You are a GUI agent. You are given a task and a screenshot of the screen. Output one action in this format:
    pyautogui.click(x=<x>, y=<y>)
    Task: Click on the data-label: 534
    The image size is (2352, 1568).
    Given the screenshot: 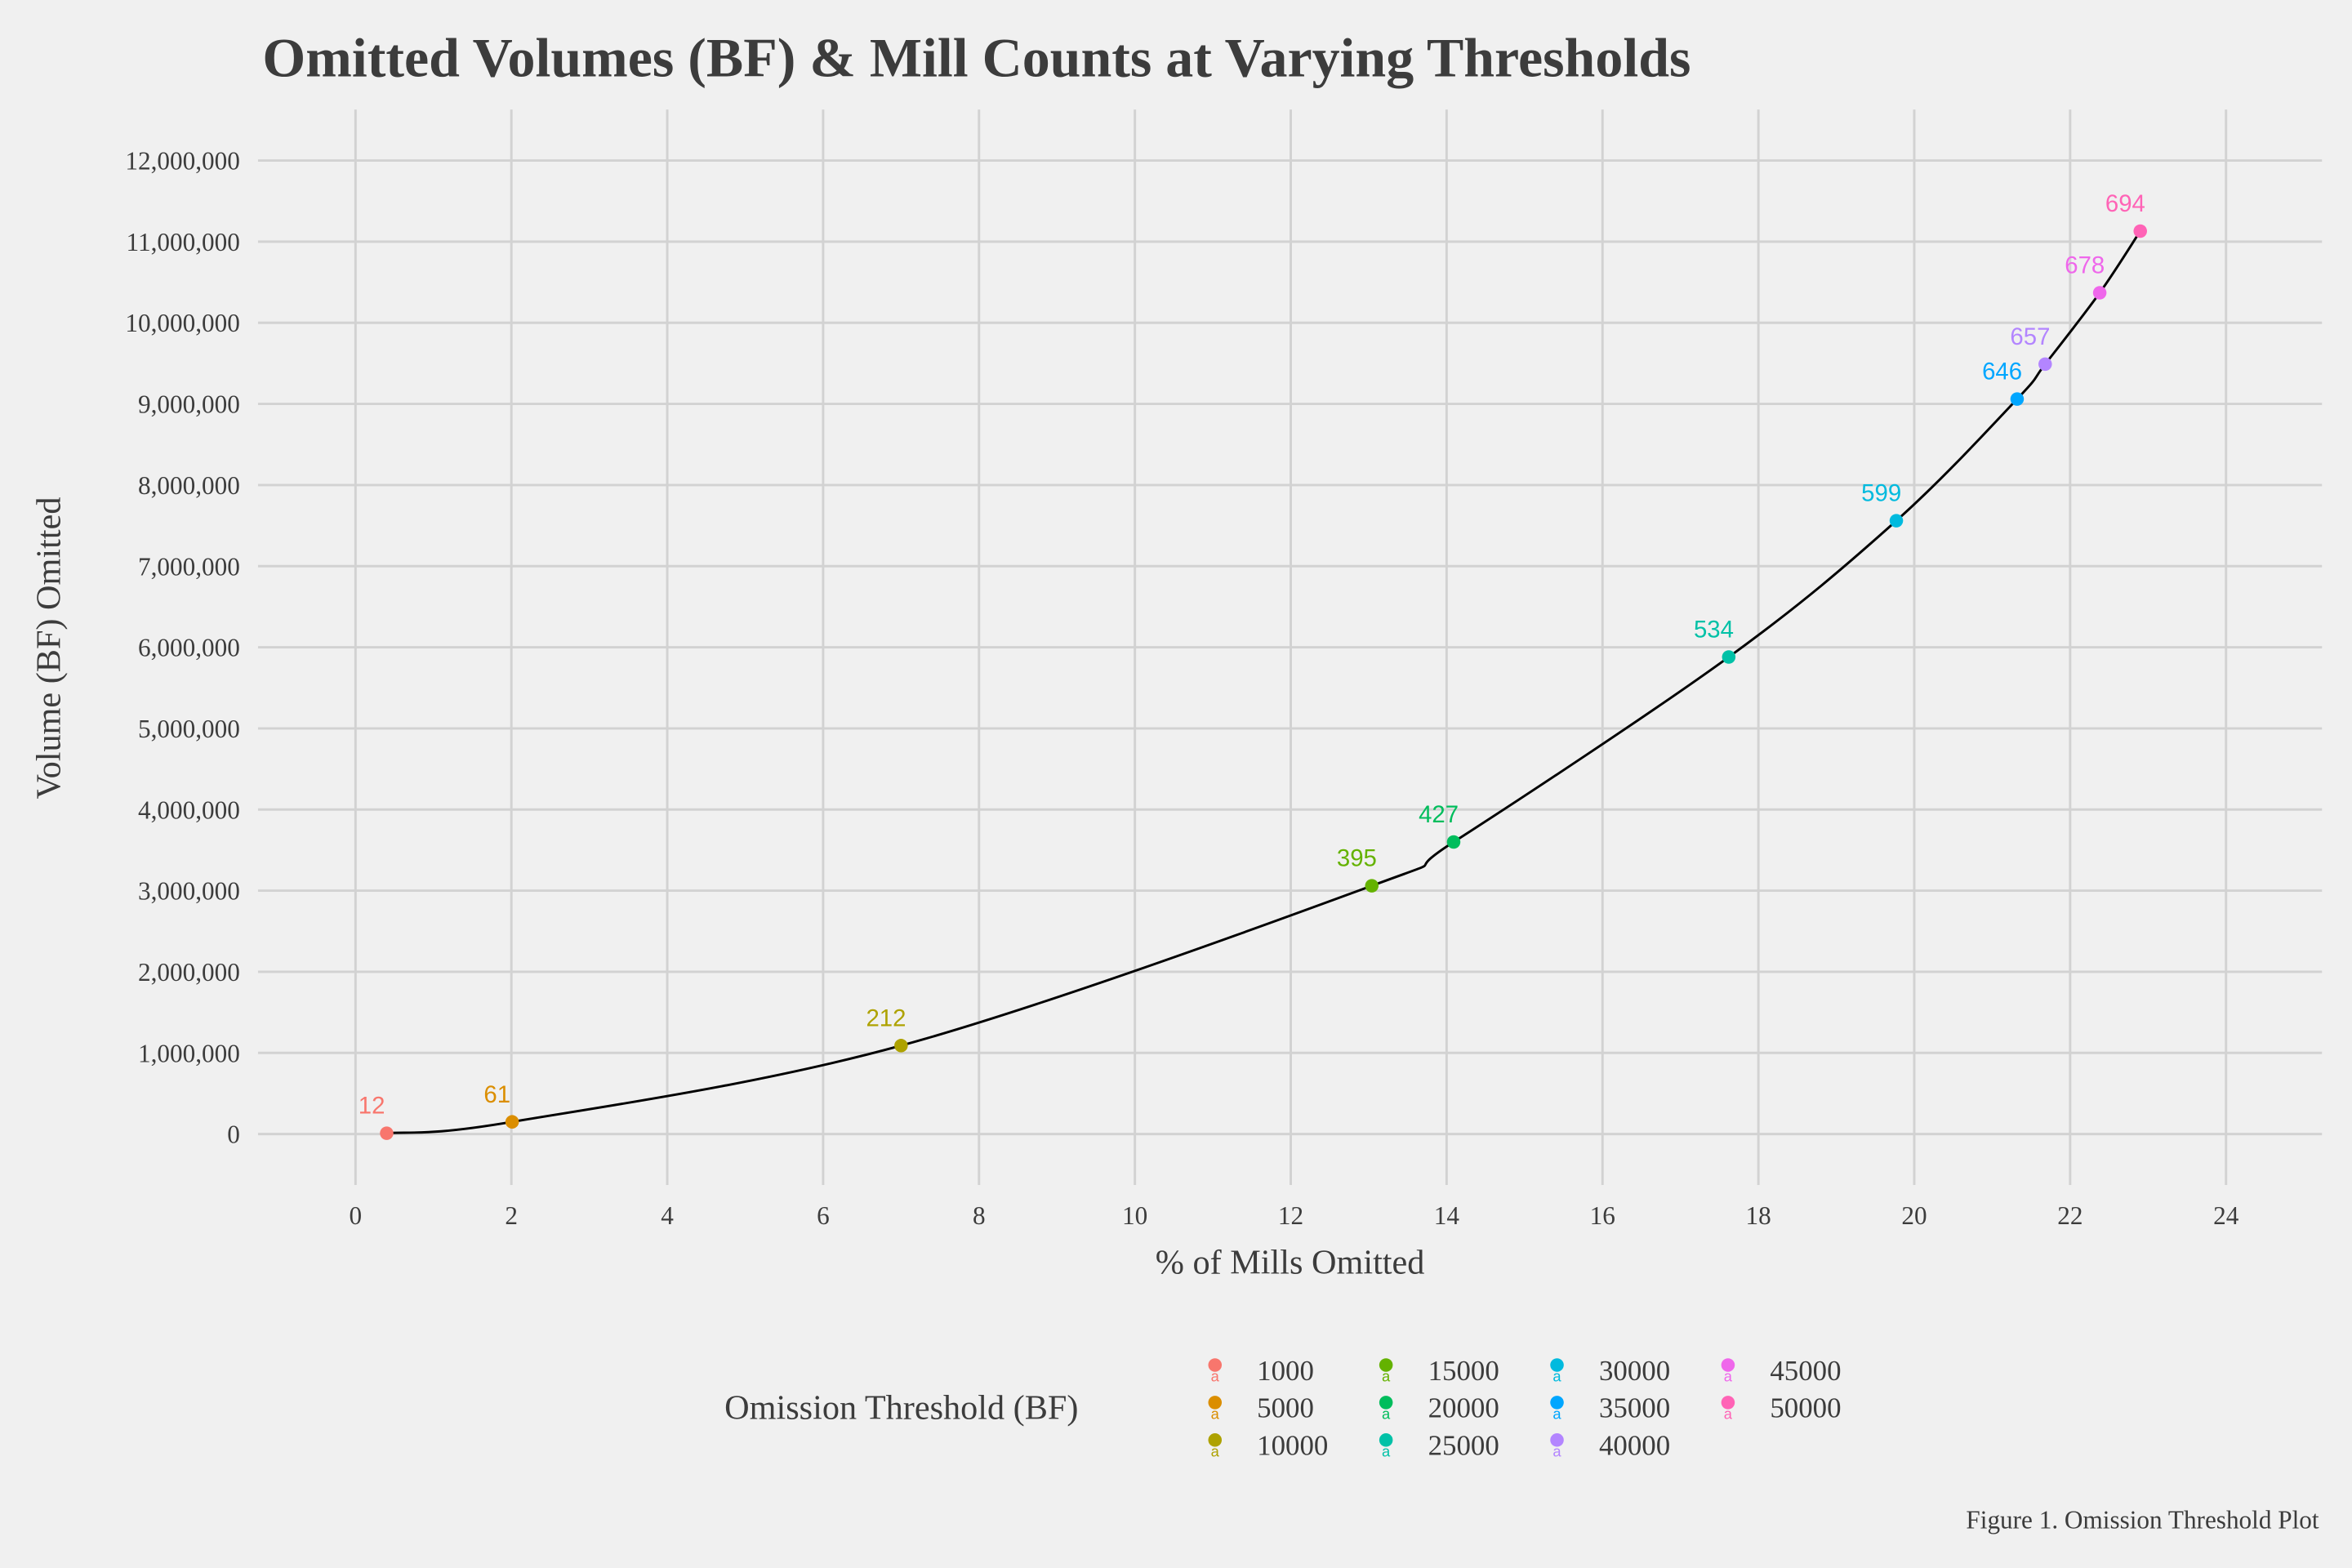 What is the action you would take?
    pyautogui.click(x=1714, y=630)
    